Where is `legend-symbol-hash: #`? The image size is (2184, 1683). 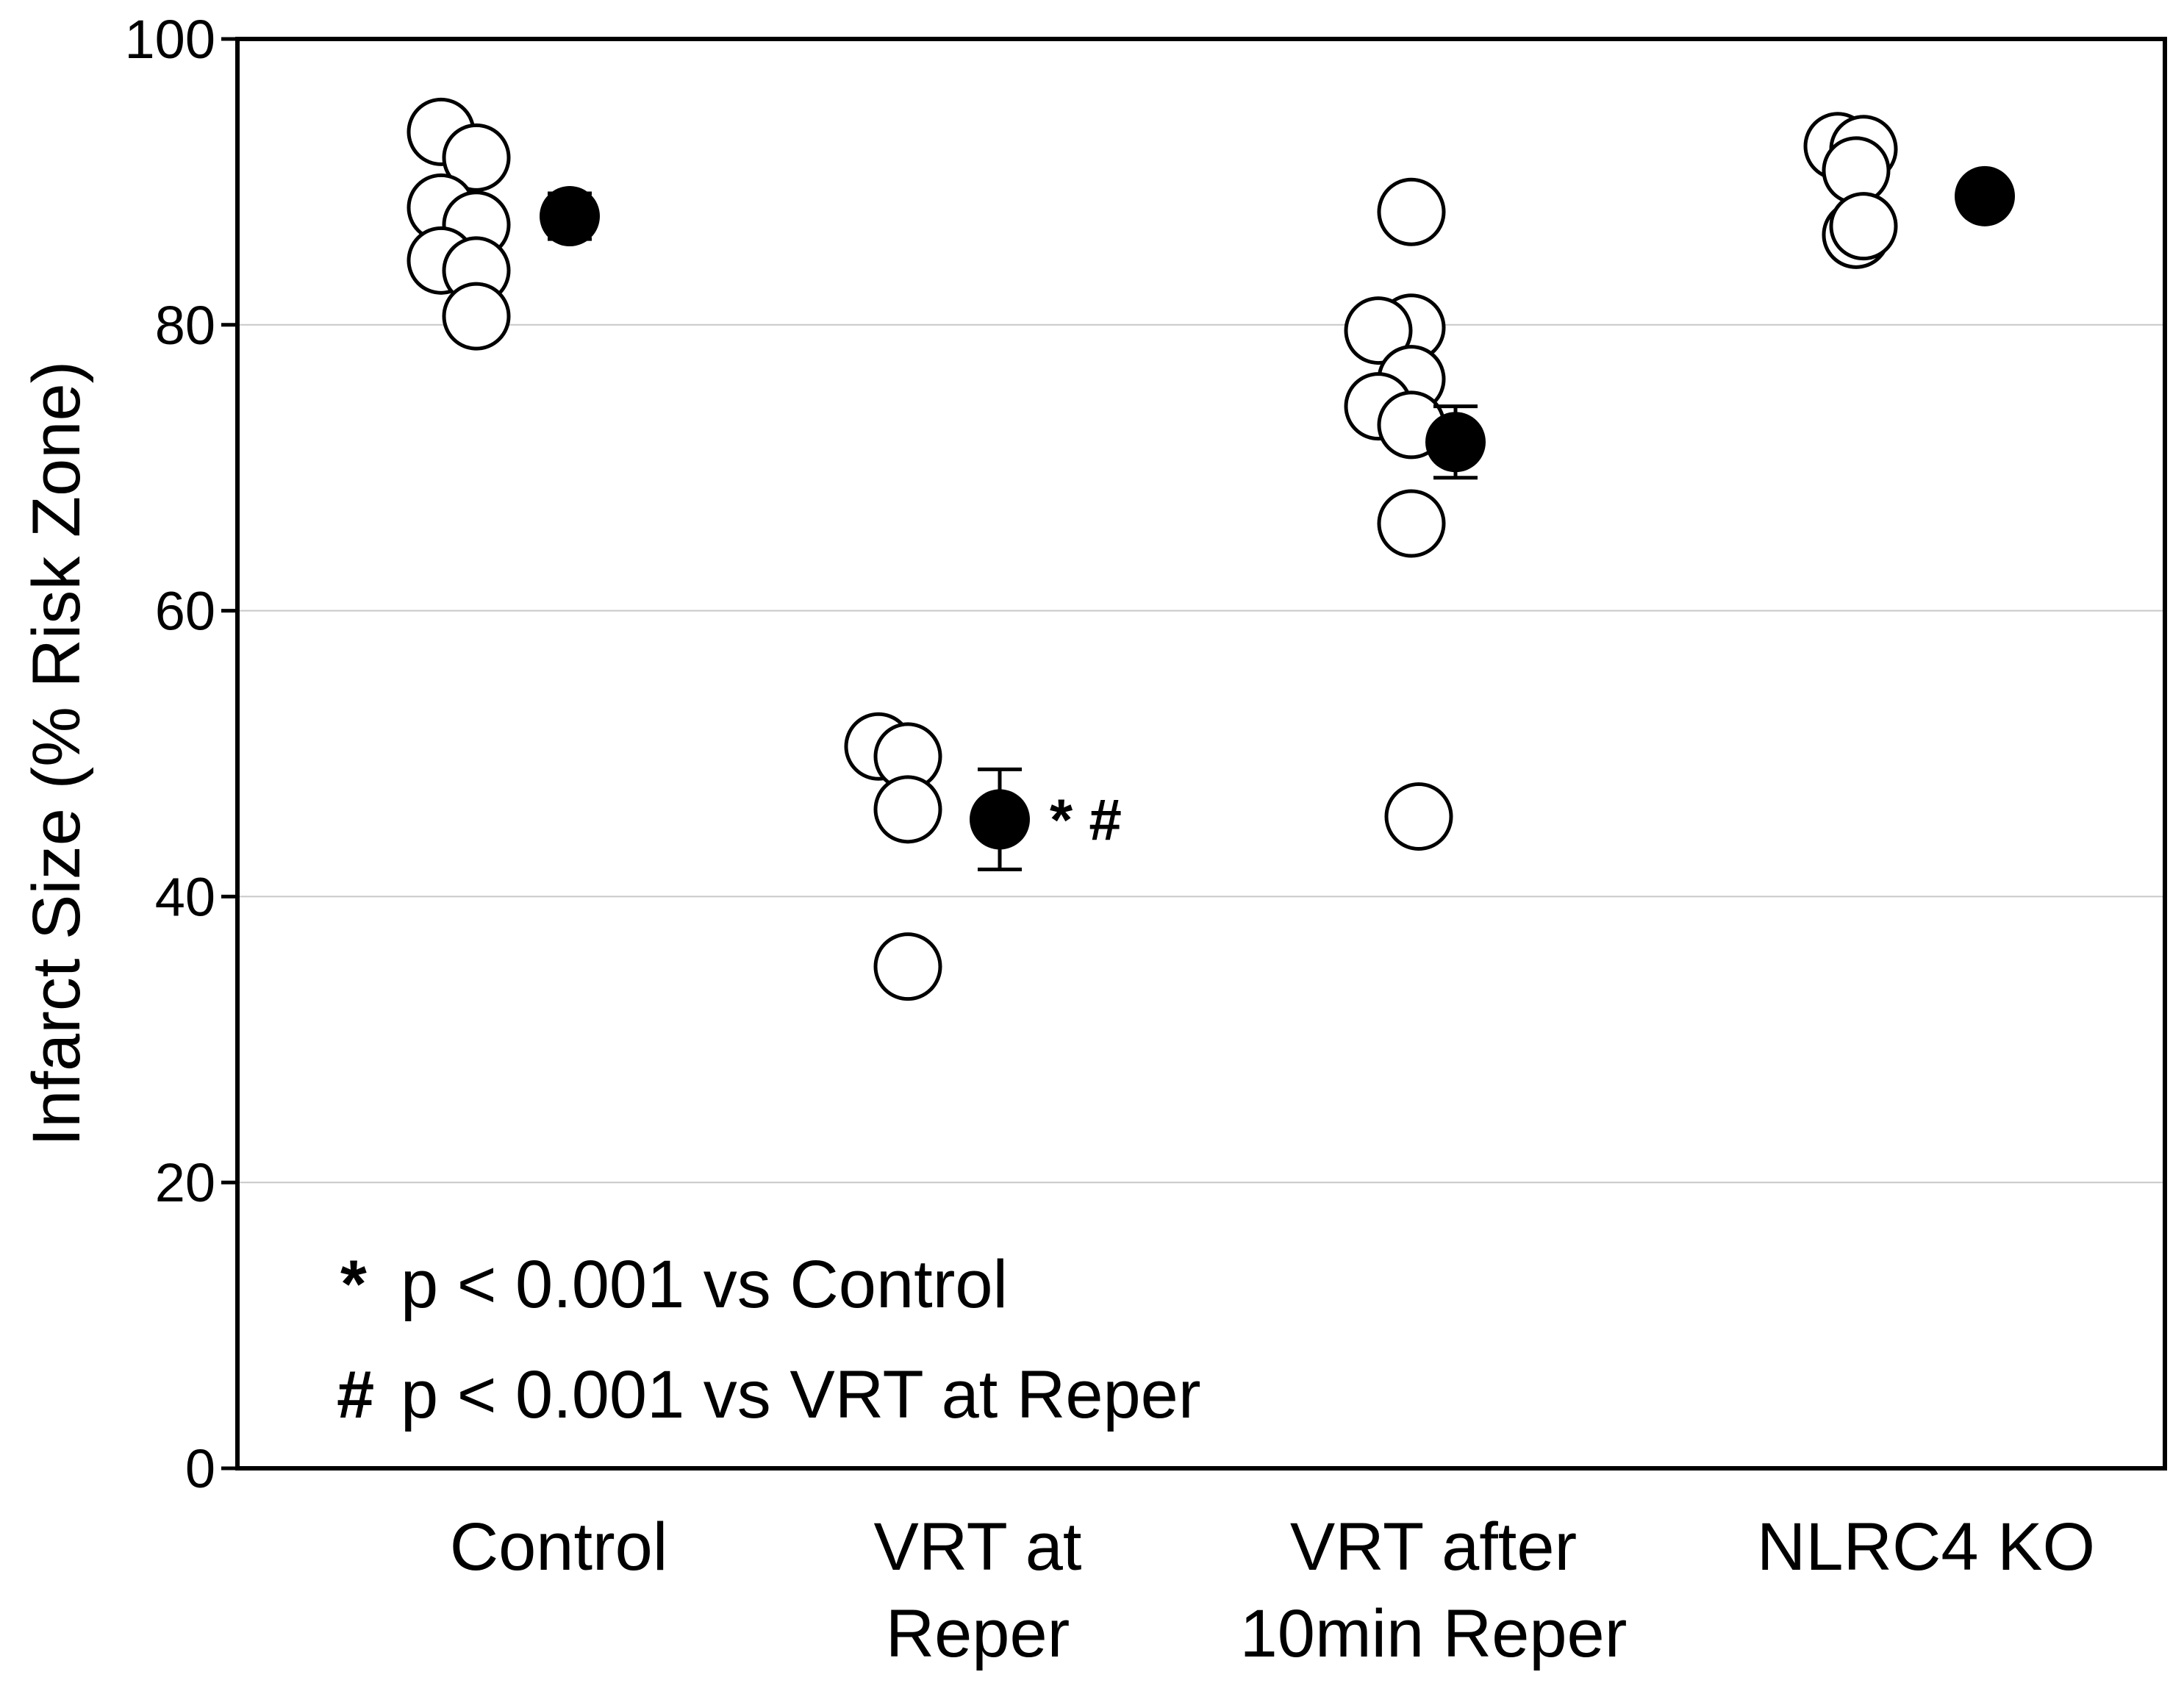
legend-symbol-hash: # is located at coordinates (356, 1394).